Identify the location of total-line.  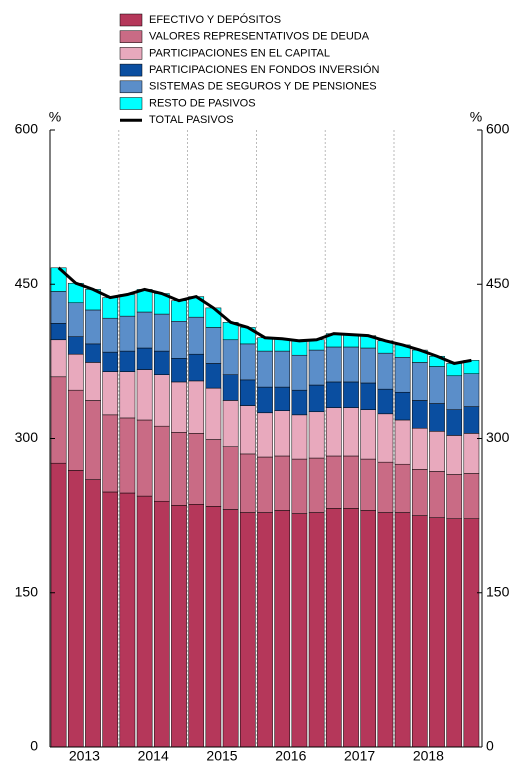
(264, 315).